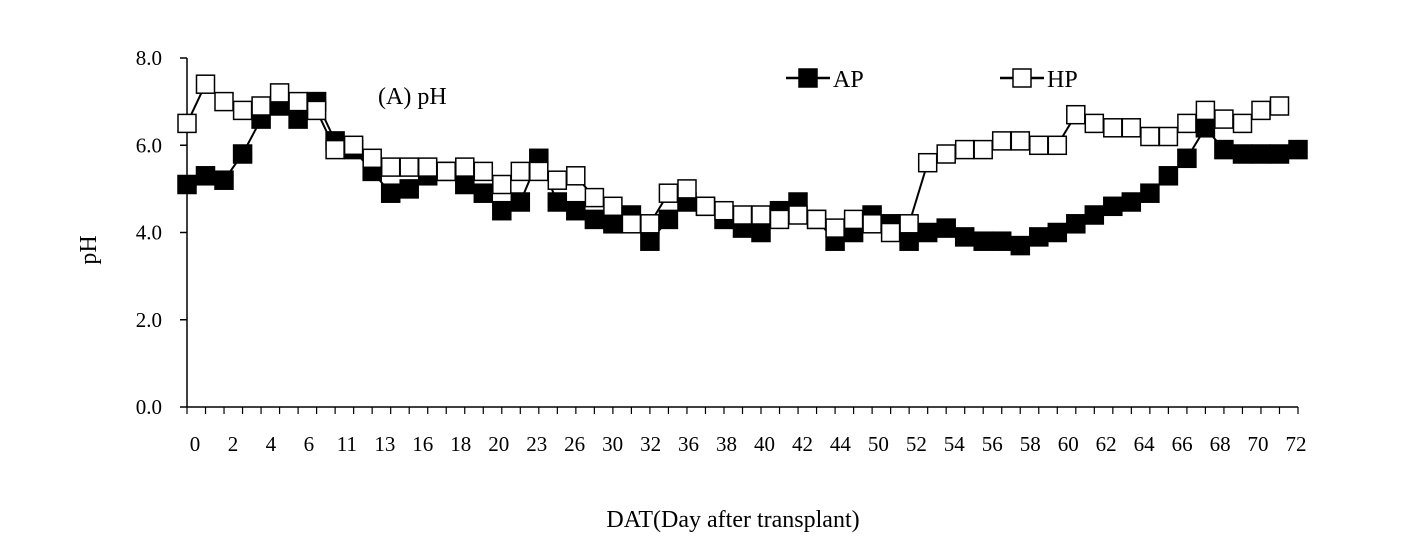  I want to click on legend-item-ap: AP, so click(825, 80).